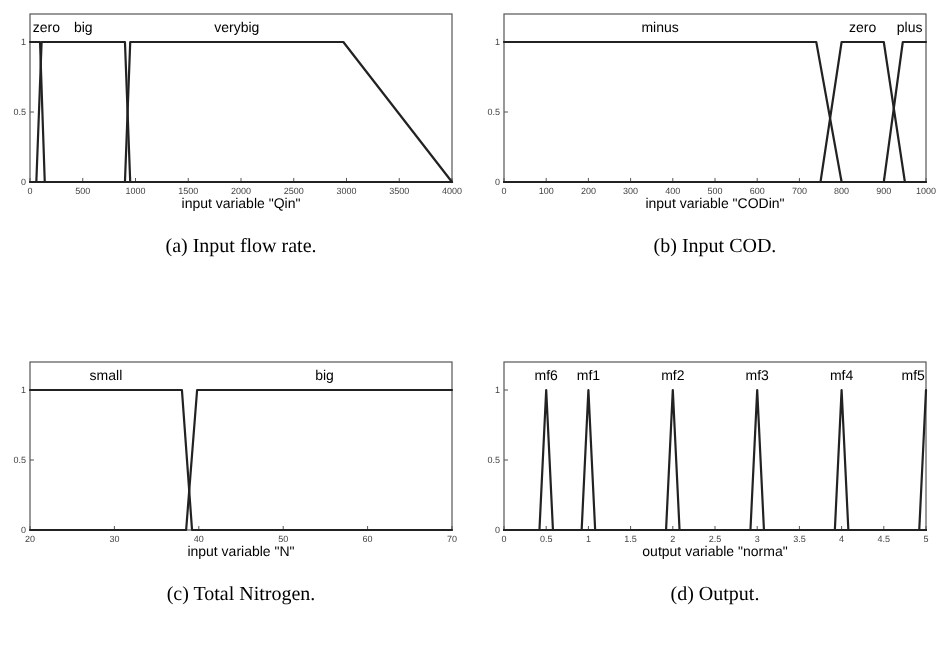 The image size is (948, 656). I want to click on text: (a) Input flow rate., so click(241, 247).